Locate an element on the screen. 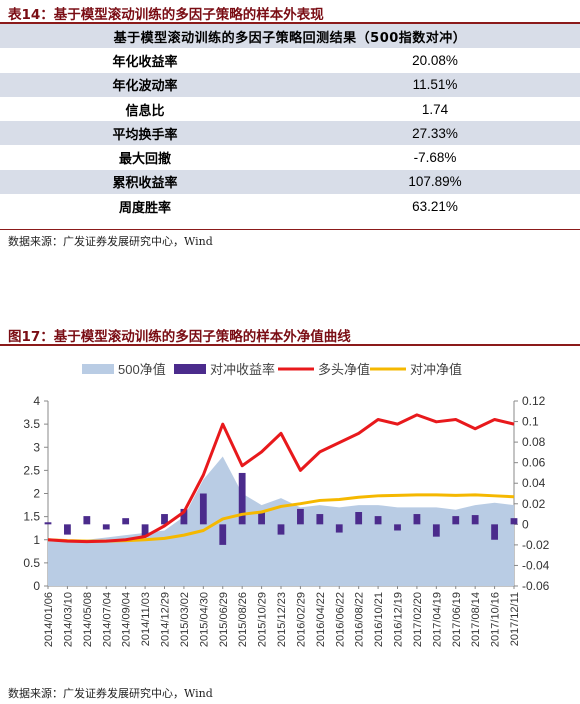 The height and width of the screenshot is (704, 580). left-tick-label: 1 is located at coordinates (36, 540).